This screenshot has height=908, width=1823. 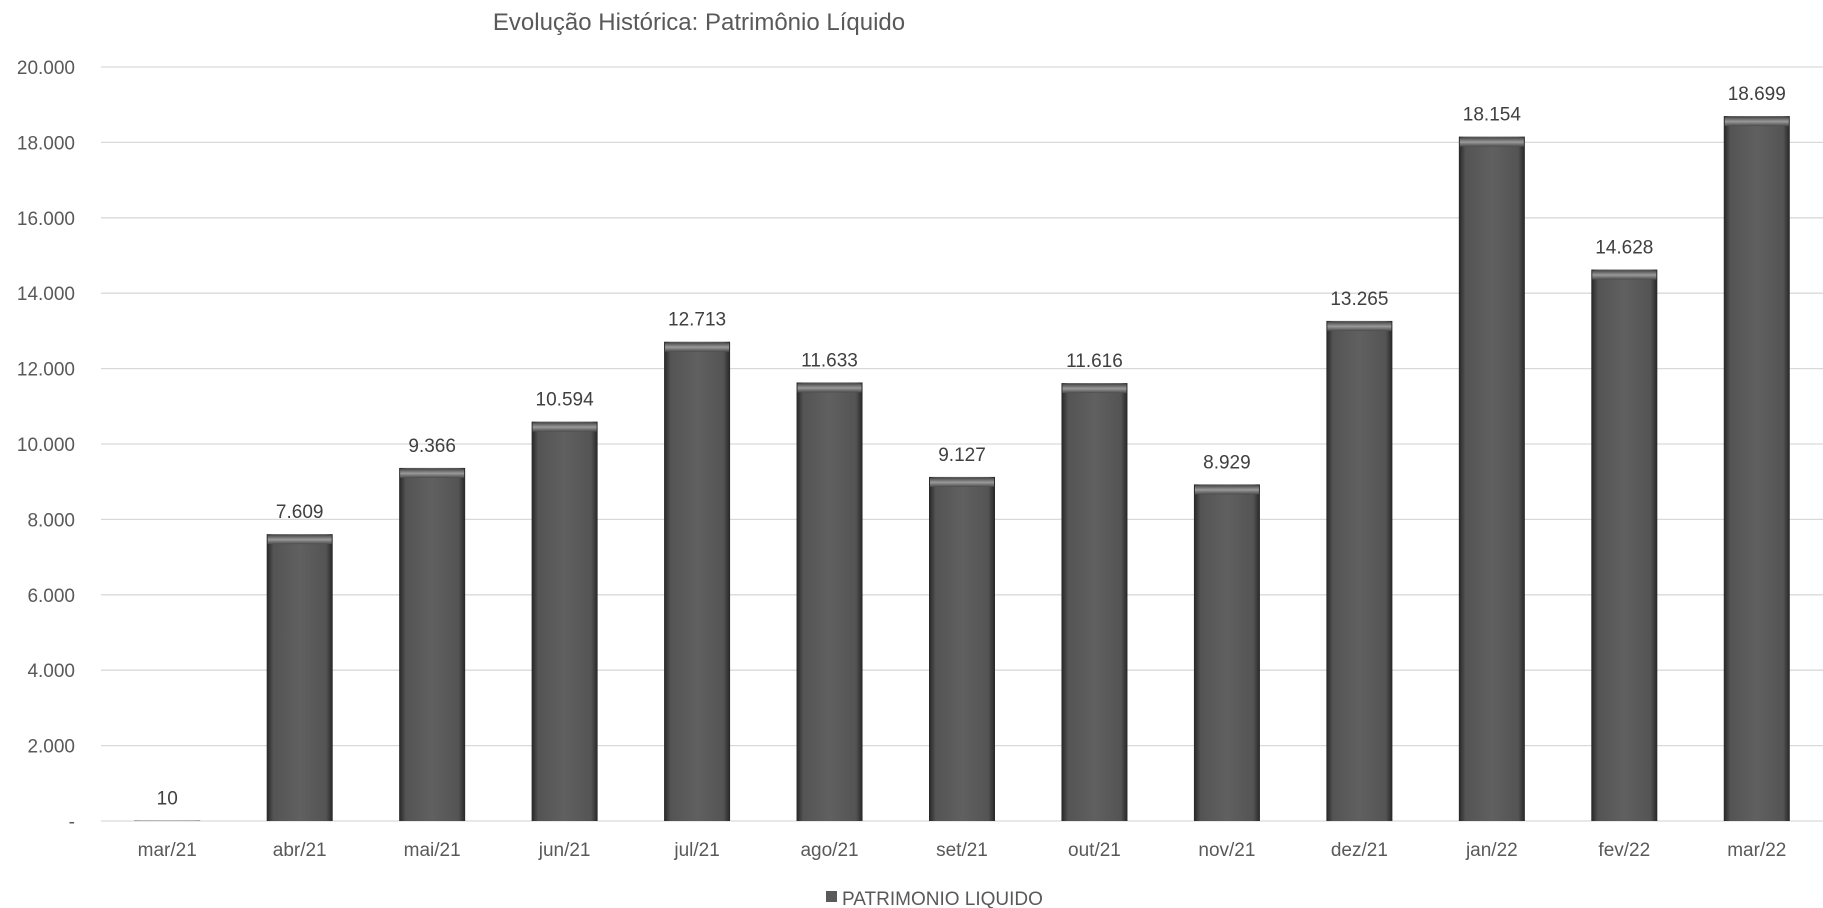 I want to click on x-tick-label: mar/22, so click(x=1756, y=850).